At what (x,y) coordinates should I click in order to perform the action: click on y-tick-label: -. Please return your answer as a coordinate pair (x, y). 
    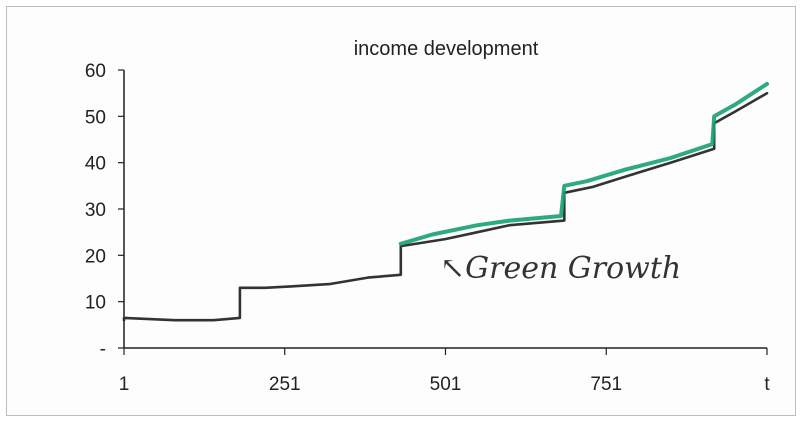
    Looking at the image, I should click on (103, 349).